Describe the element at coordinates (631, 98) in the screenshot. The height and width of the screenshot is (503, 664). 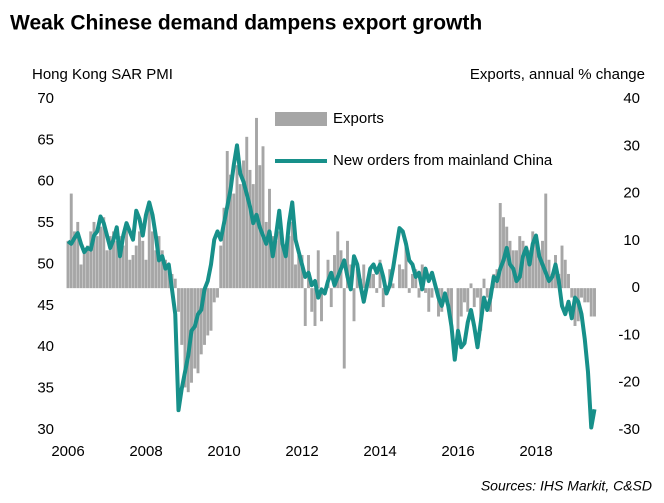
I see `y2-tick-label: 40` at that location.